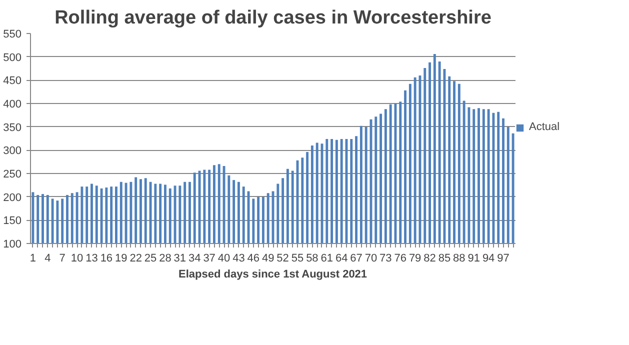 The image size is (629, 345). Describe the element at coordinates (12, 128) in the screenshot. I see `y-tick-label: 350` at that location.